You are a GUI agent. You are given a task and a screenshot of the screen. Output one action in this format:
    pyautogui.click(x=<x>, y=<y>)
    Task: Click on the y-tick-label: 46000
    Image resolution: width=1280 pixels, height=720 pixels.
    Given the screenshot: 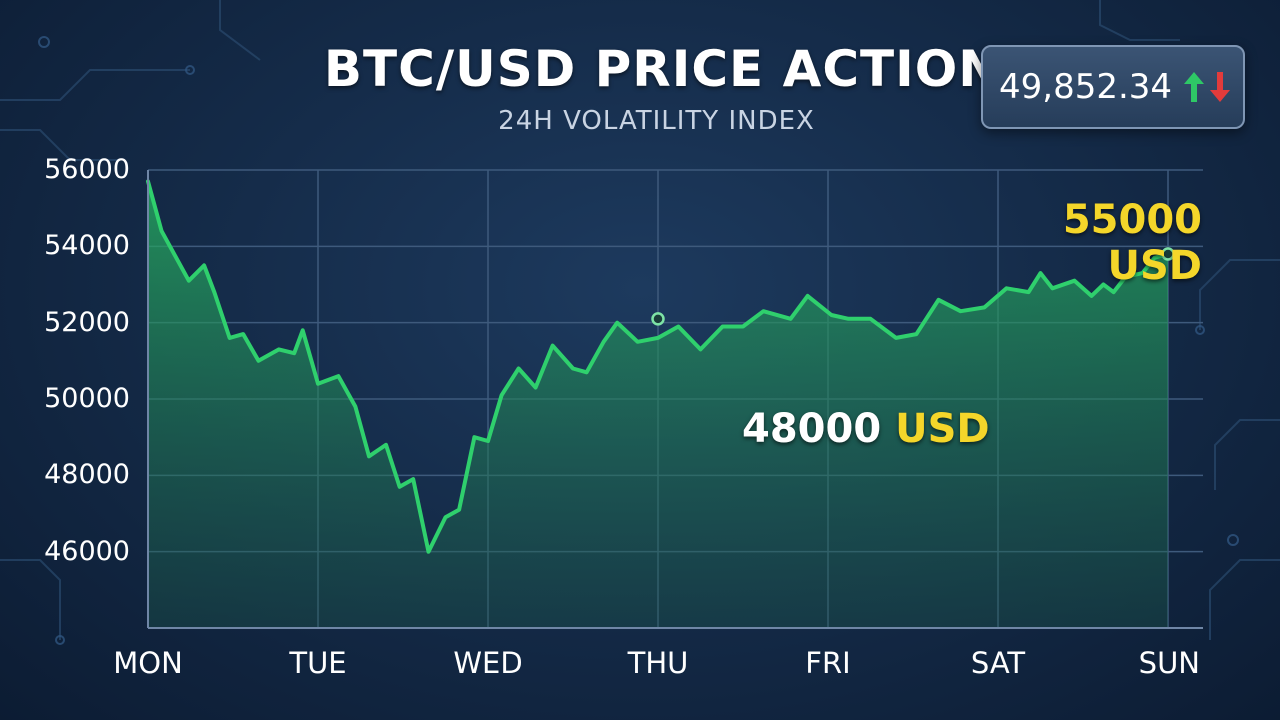 What is the action you would take?
    pyautogui.click(x=87, y=551)
    